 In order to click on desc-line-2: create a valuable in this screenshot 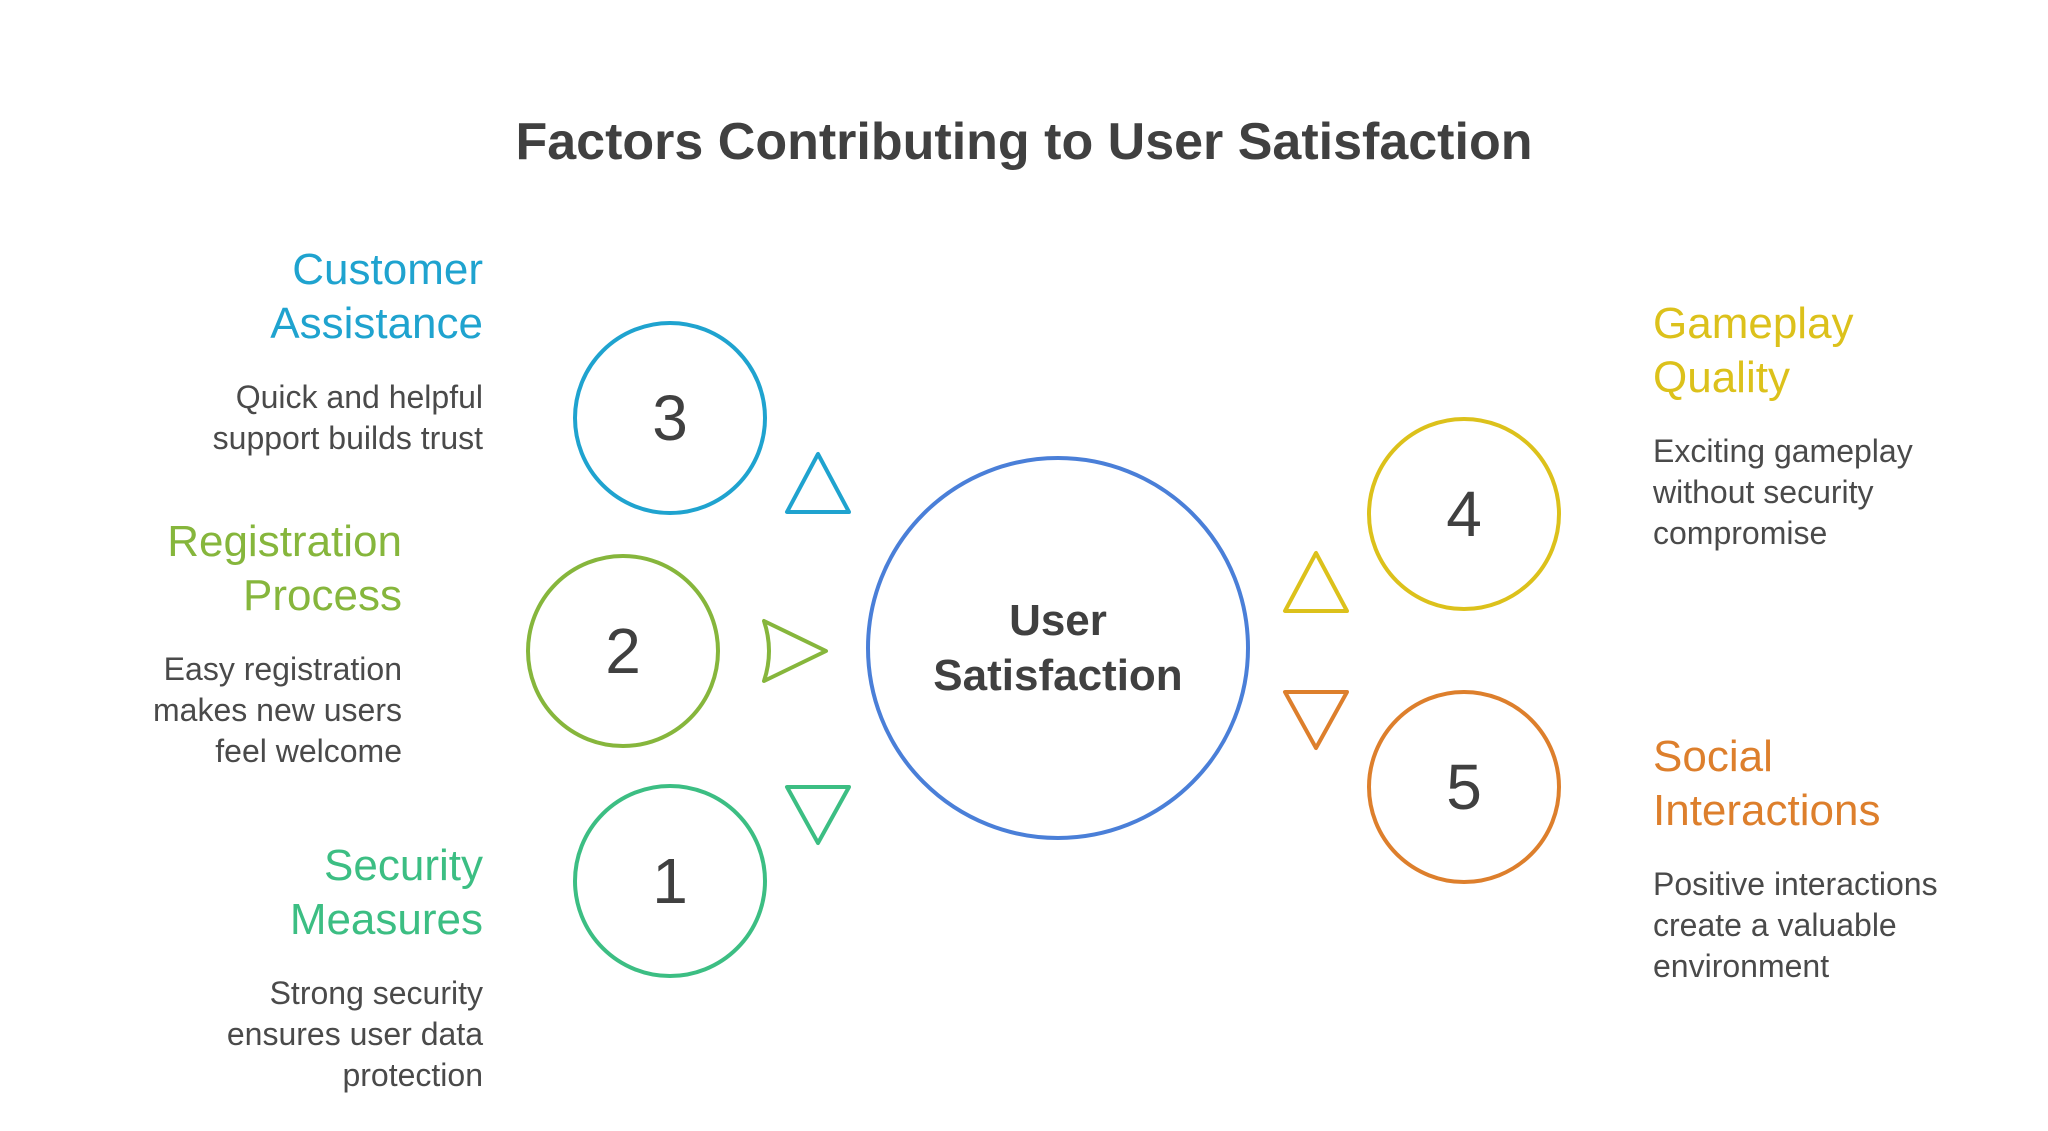, I will do `click(1775, 925)`.